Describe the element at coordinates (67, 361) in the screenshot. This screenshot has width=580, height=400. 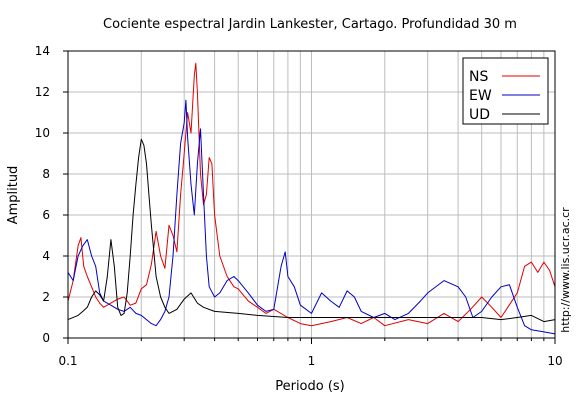
I see `x-tick-label: 0.1` at that location.